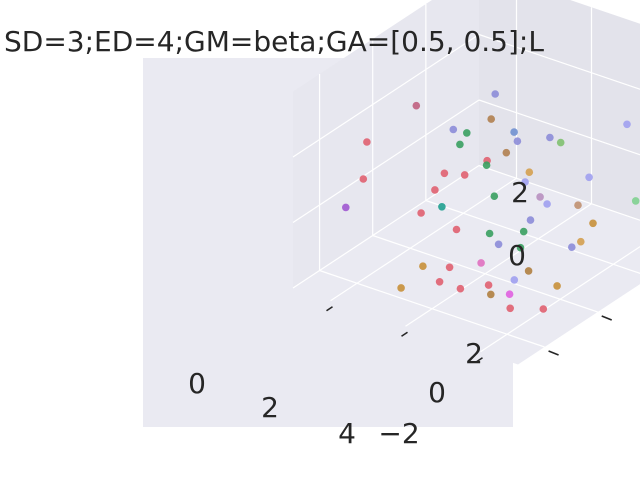  Describe the element at coordinates (437, 392) in the screenshot. I see `y-tick-label: 0` at that location.